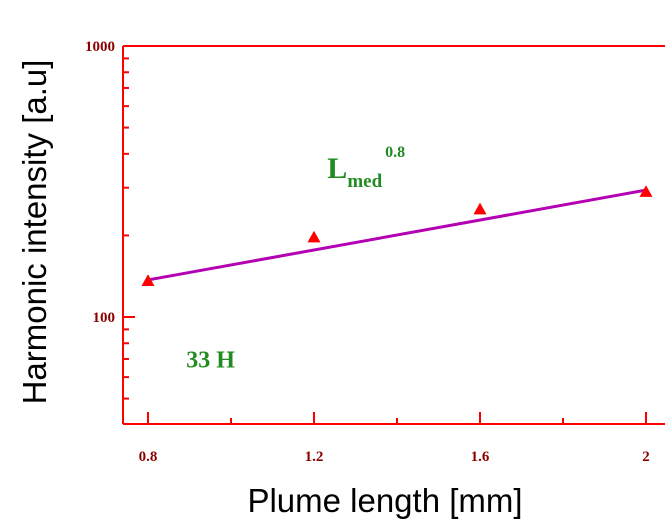 The image size is (665, 527). What do you see at coordinates (148, 457) in the screenshot?
I see `x-tick-label: 0.8` at bounding box center [148, 457].